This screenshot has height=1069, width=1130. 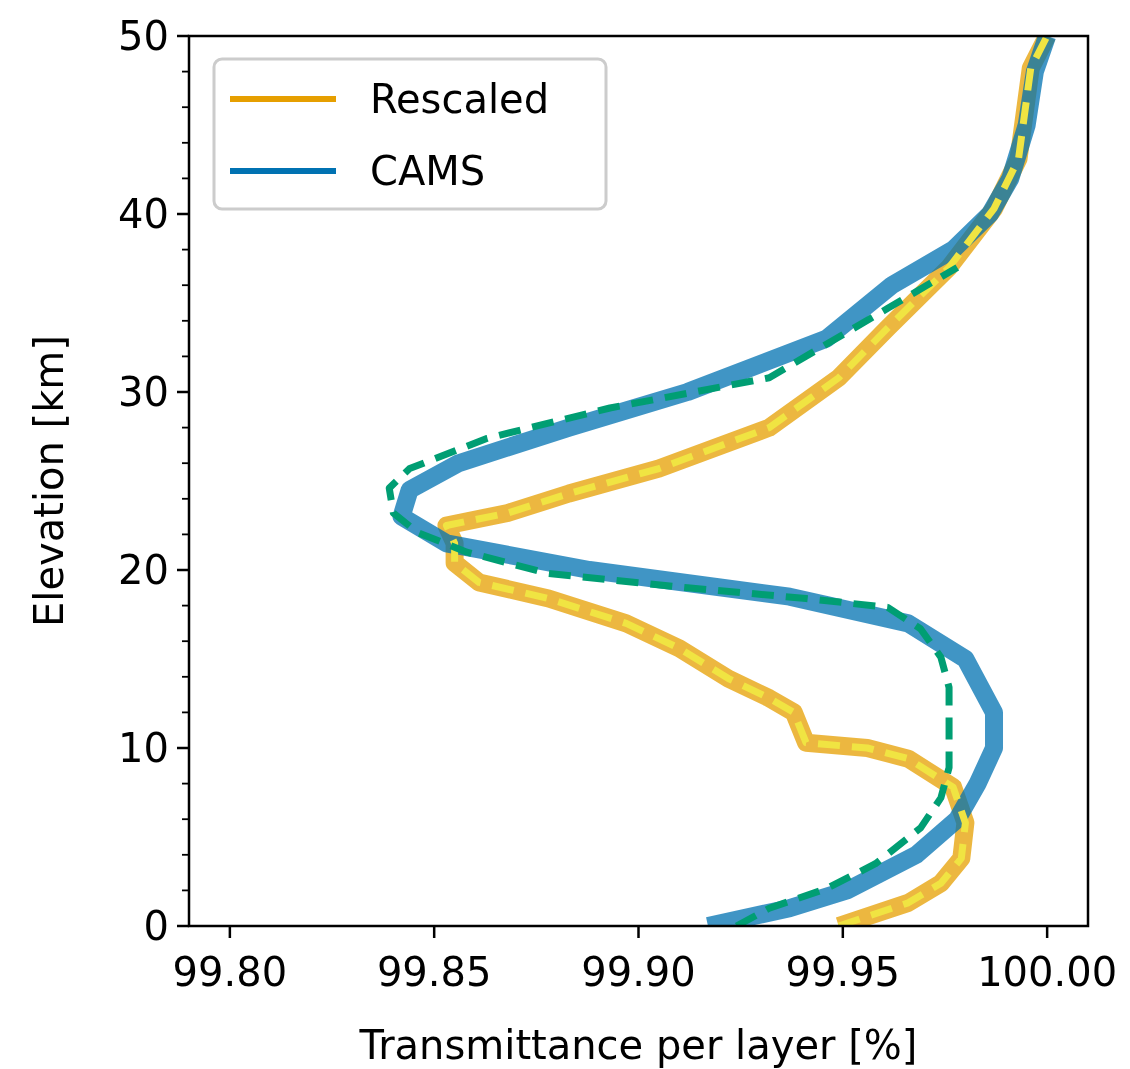 I want to click on x-tick-label: 99.95, so click(x=843, y=972).